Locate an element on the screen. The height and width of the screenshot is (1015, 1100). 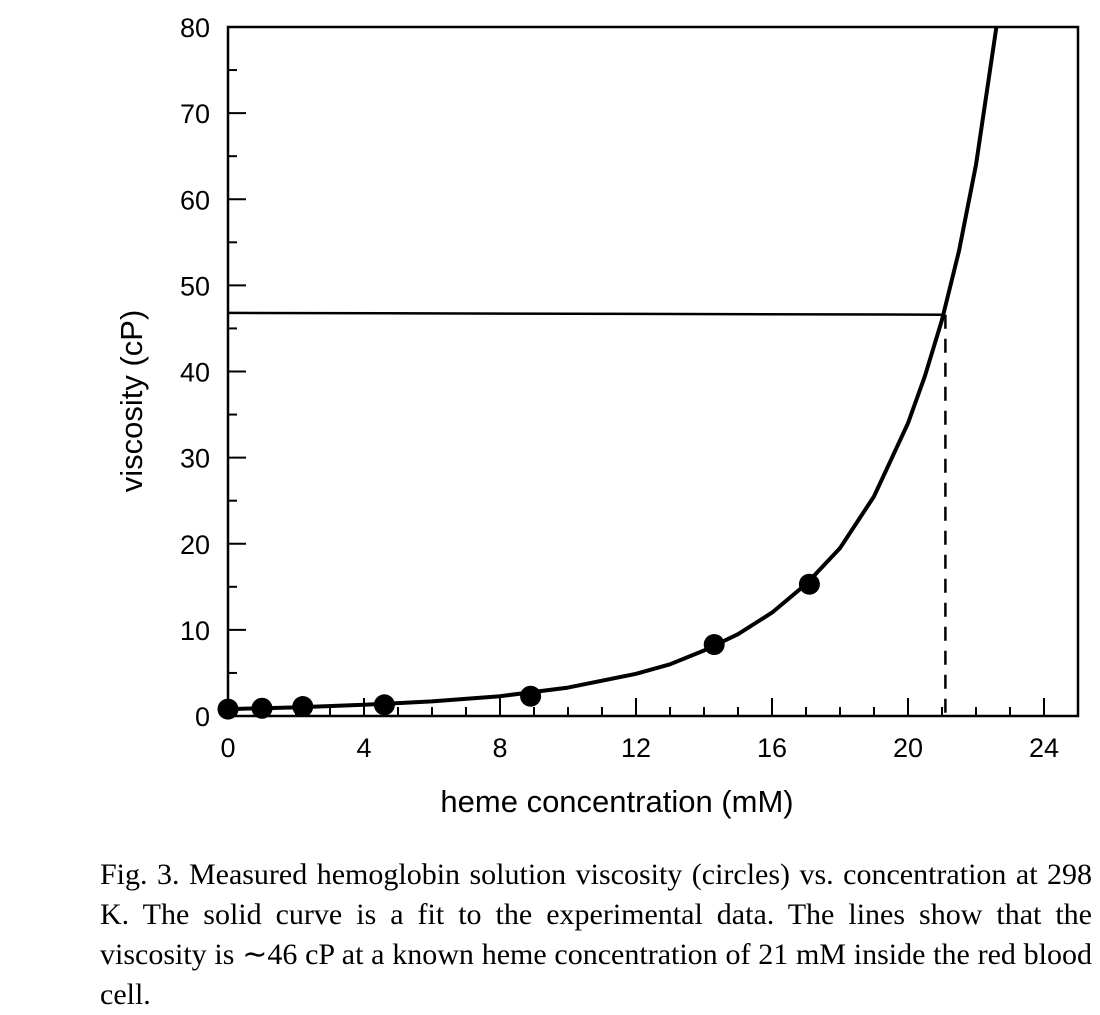
y-tick-label: 50 is located at coordinates (195, 286).